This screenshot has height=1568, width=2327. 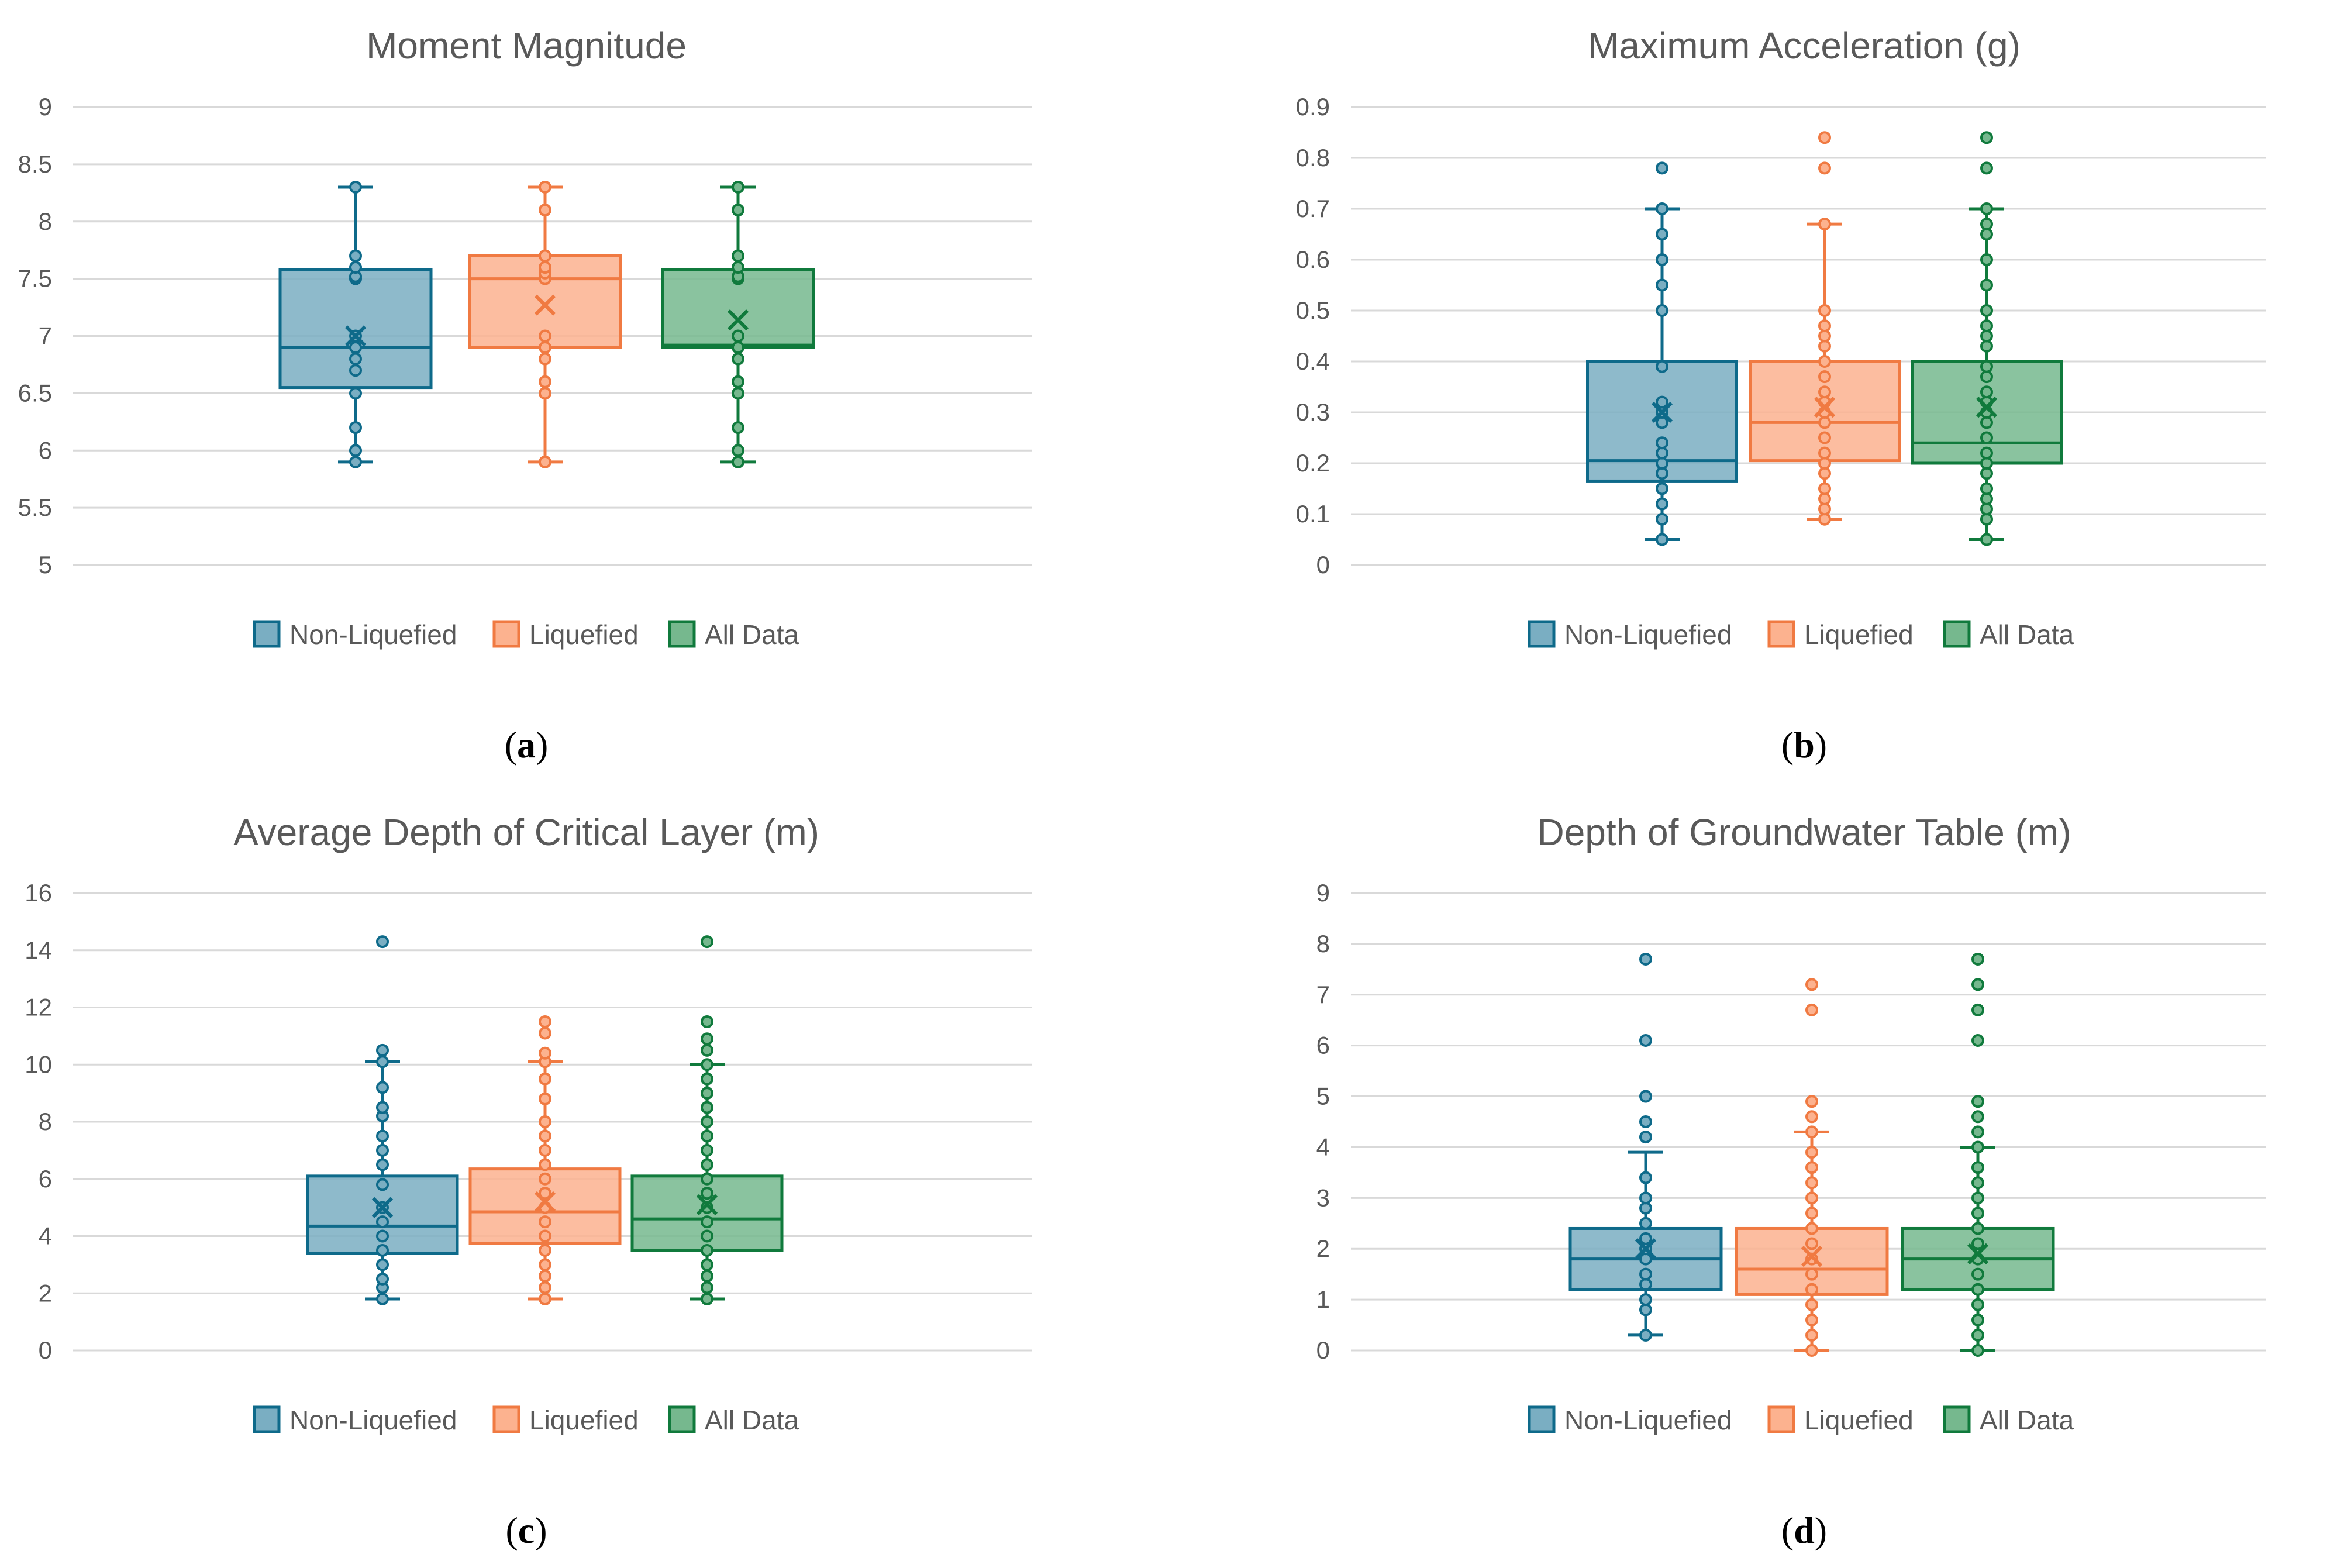 What do you see at coordinates (1313, 310) in the screenshot?
I see `y-tick-label: 0.5` at bounding box center [1313, 310].